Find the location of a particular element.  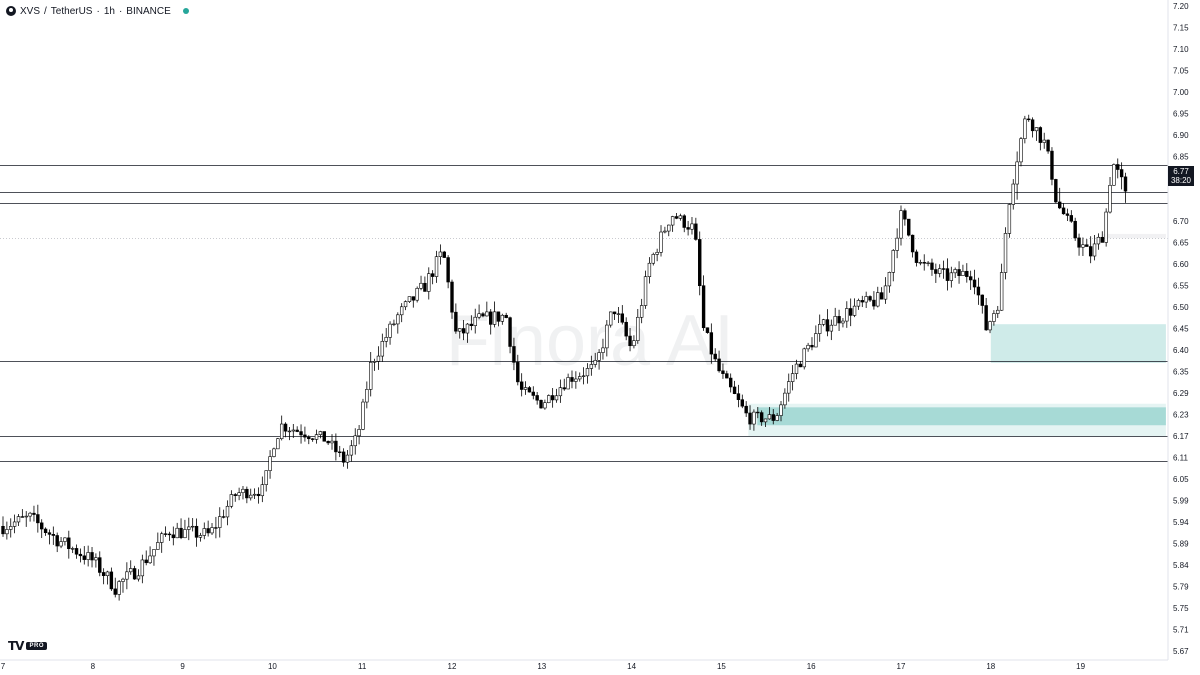

symbol-name: XVS is located at coordinates (30, 11).